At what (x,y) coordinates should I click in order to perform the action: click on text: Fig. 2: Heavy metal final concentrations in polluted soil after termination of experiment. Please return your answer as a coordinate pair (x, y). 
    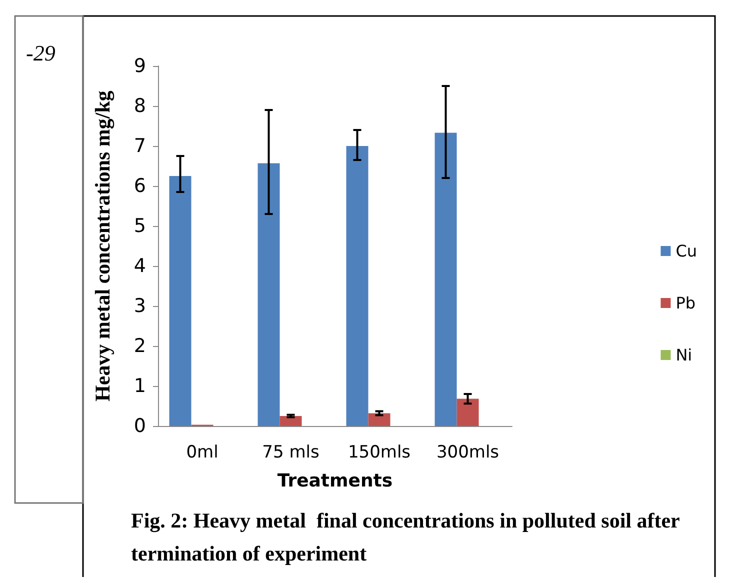
    Looking at the image, I should click on (408, 537).